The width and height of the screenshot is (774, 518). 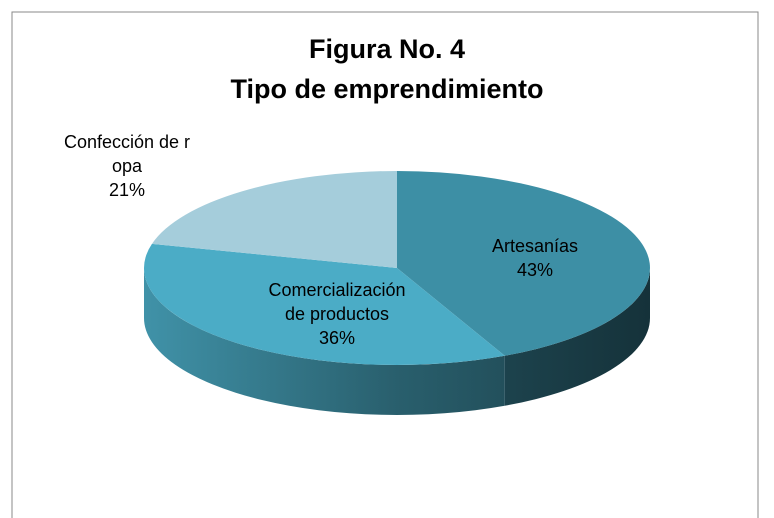 I want to click on data-label: Artesanías 43%, so click(x=535, y=258).